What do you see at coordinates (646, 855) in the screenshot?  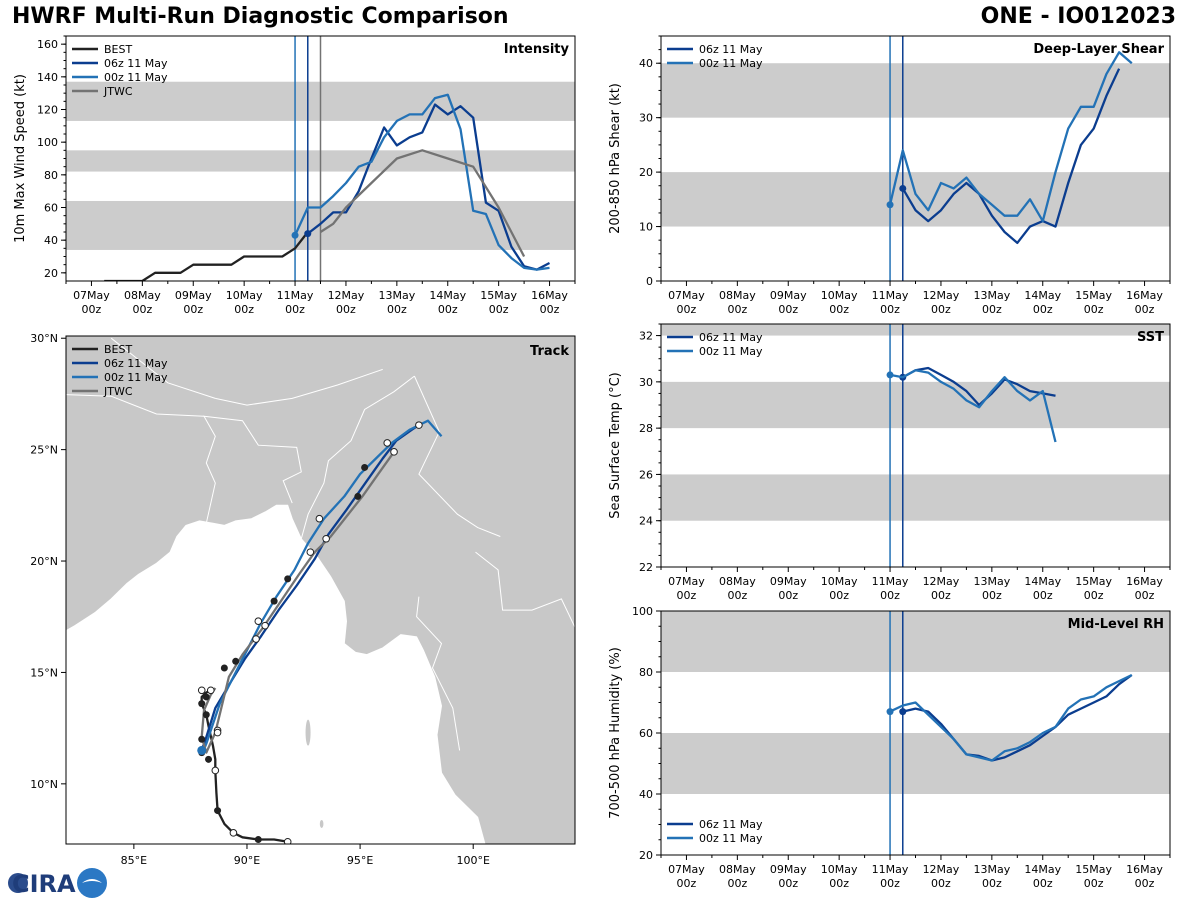 I see `rh-ytick-label: 20` at bounding box center [646, 855].